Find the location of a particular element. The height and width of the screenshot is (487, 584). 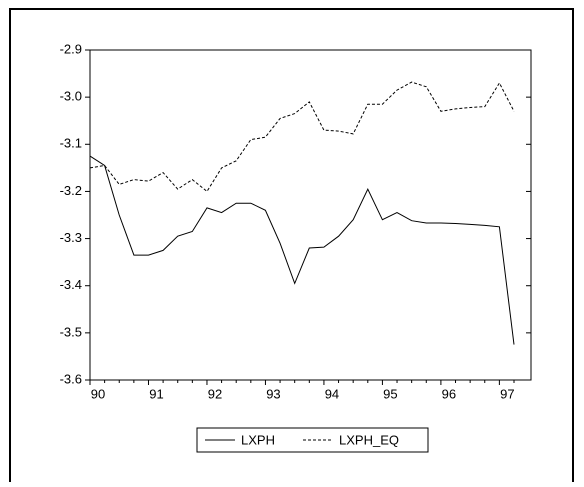

y-tick-label: -3.0 is located at coordinates (71, 96).